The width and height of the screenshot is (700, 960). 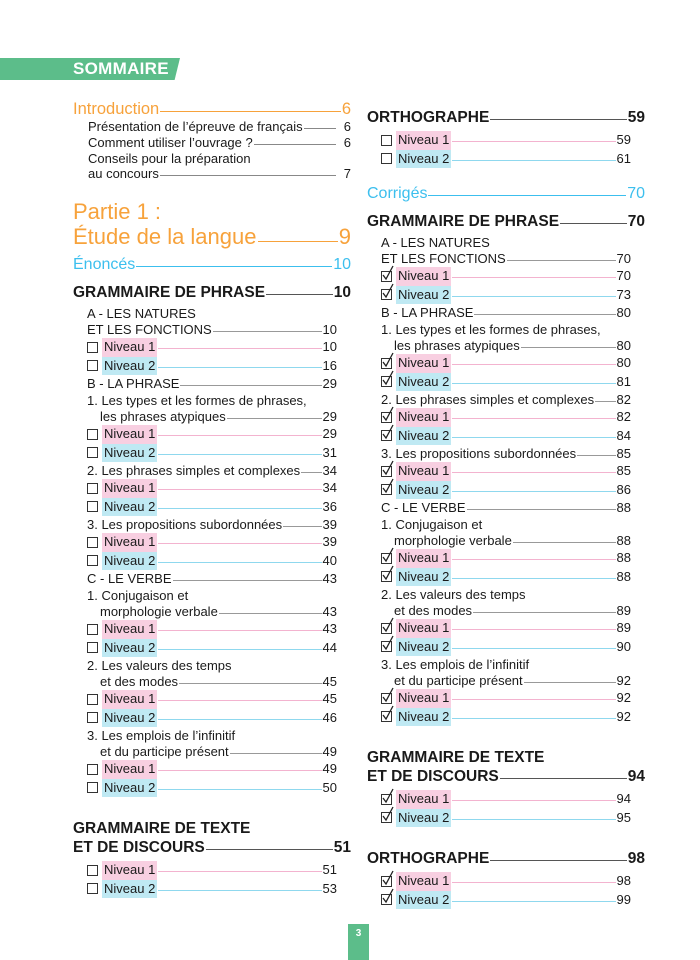 What do you see at coordinates (506, 400) in the screenshot?
I see `toc-entry: 2. Les phrases simples et complexes 82` at bounding box center [506, 400].